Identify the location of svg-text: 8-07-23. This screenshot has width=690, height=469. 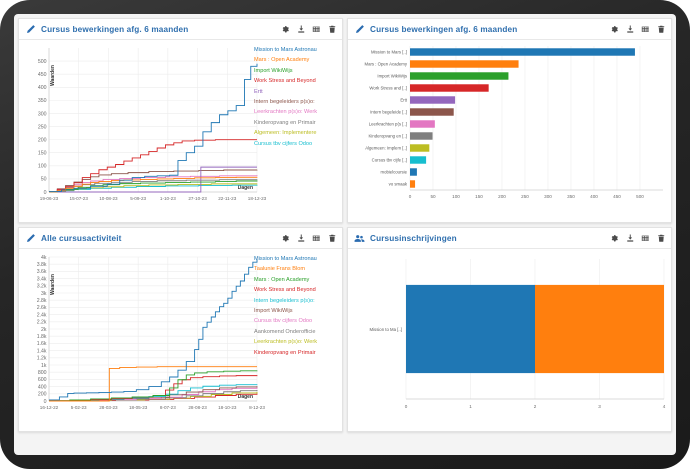
(168, 407).